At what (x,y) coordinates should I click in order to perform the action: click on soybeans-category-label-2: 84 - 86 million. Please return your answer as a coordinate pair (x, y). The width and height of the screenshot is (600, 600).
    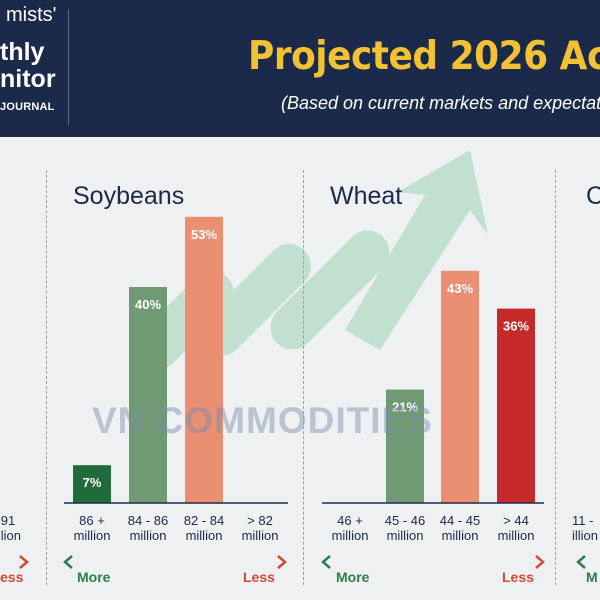
    Looking at the image, I should click on (148, 528).